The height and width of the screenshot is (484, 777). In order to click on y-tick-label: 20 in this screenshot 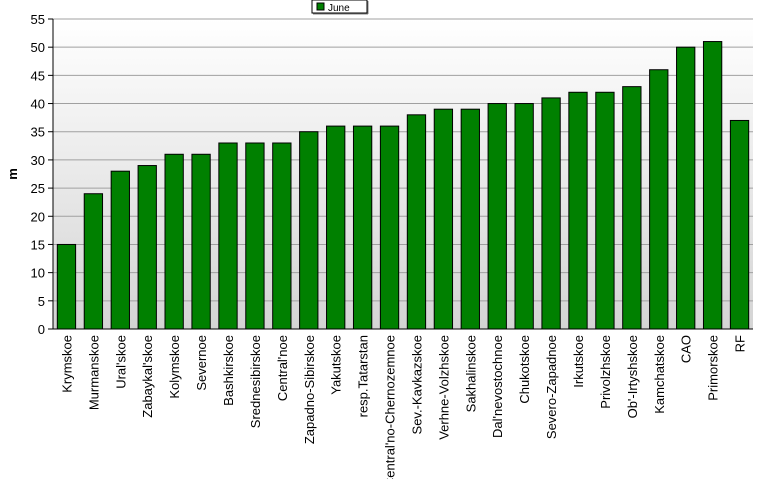, I will do `click(38, 216)`.